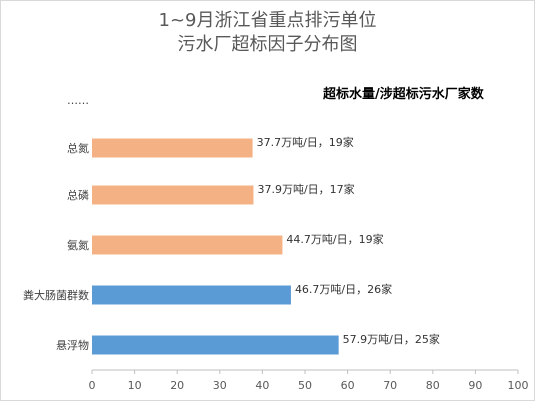  I want to click on x-tick-label: 100, so click(518, 385).